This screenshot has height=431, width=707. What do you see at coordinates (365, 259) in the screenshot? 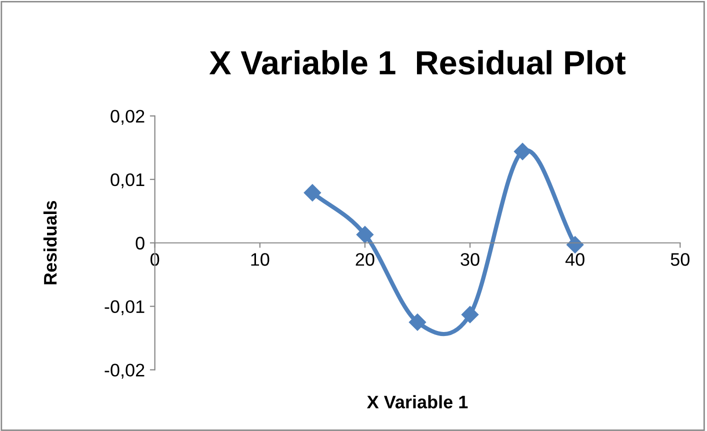
I see `x-tick-label: 20` at bounding box center [365, 259].